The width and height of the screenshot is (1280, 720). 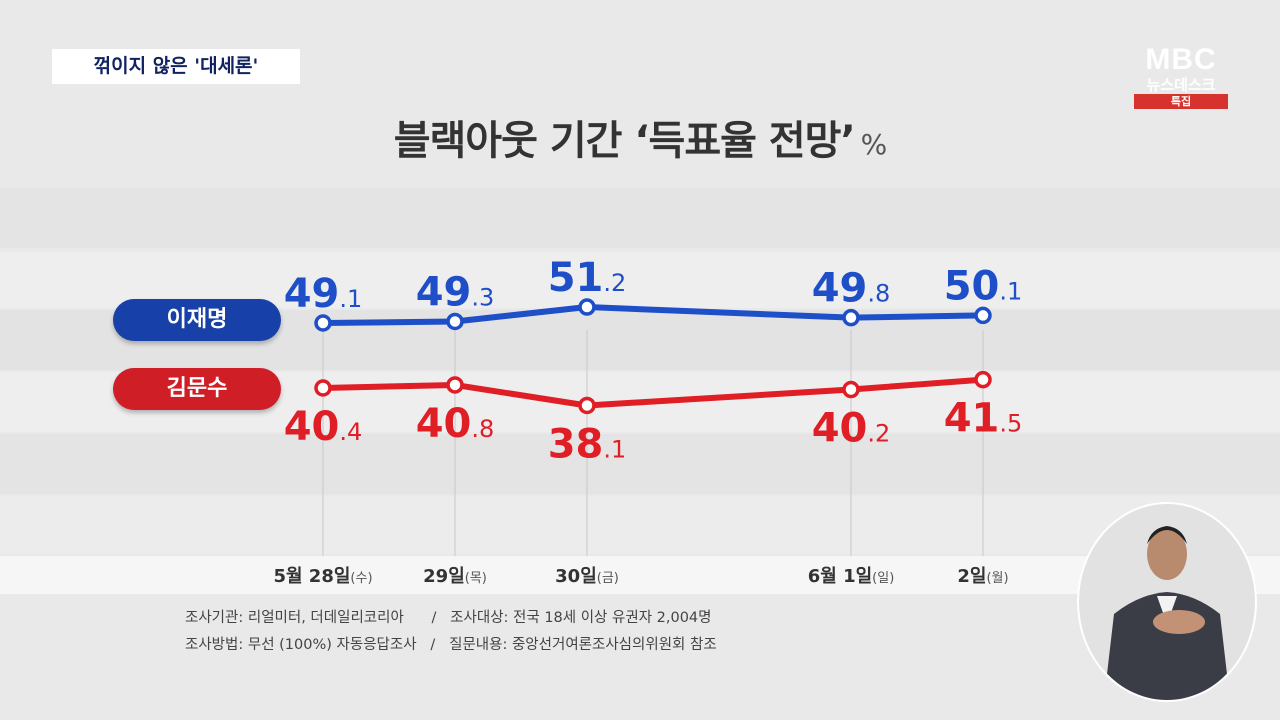 I want to click on interpreter-figure, so click(x=1167, y=613).